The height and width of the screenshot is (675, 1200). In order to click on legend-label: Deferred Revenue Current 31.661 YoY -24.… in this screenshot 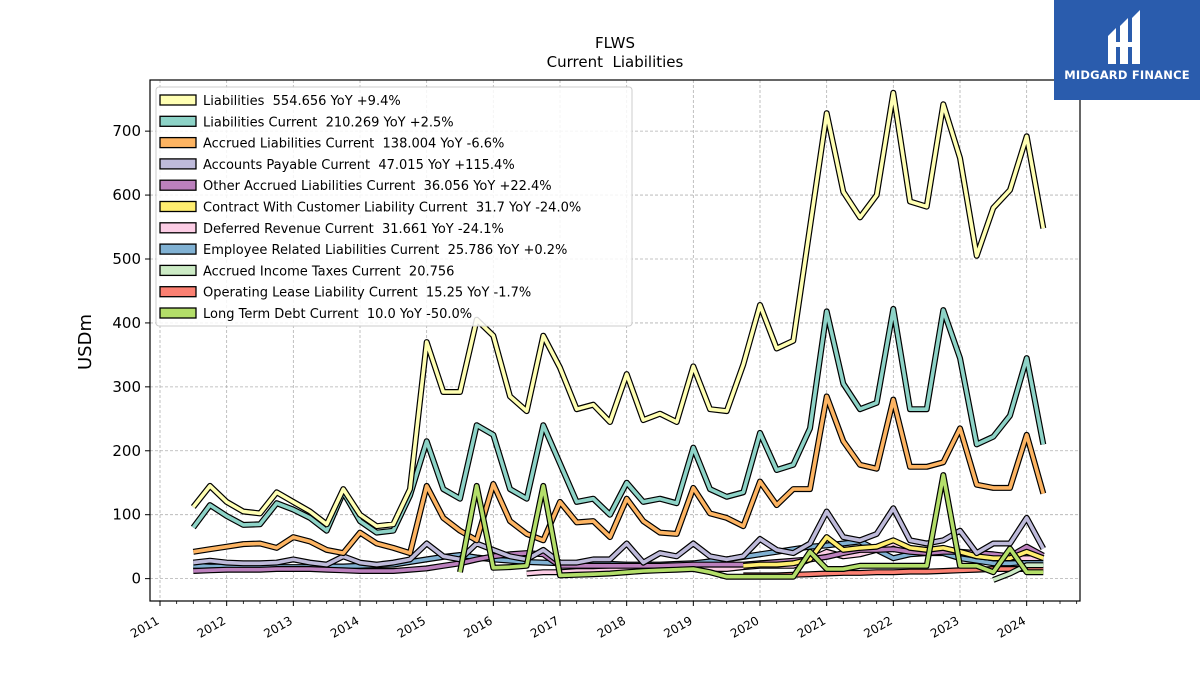, I will do `click(353, 229)`.